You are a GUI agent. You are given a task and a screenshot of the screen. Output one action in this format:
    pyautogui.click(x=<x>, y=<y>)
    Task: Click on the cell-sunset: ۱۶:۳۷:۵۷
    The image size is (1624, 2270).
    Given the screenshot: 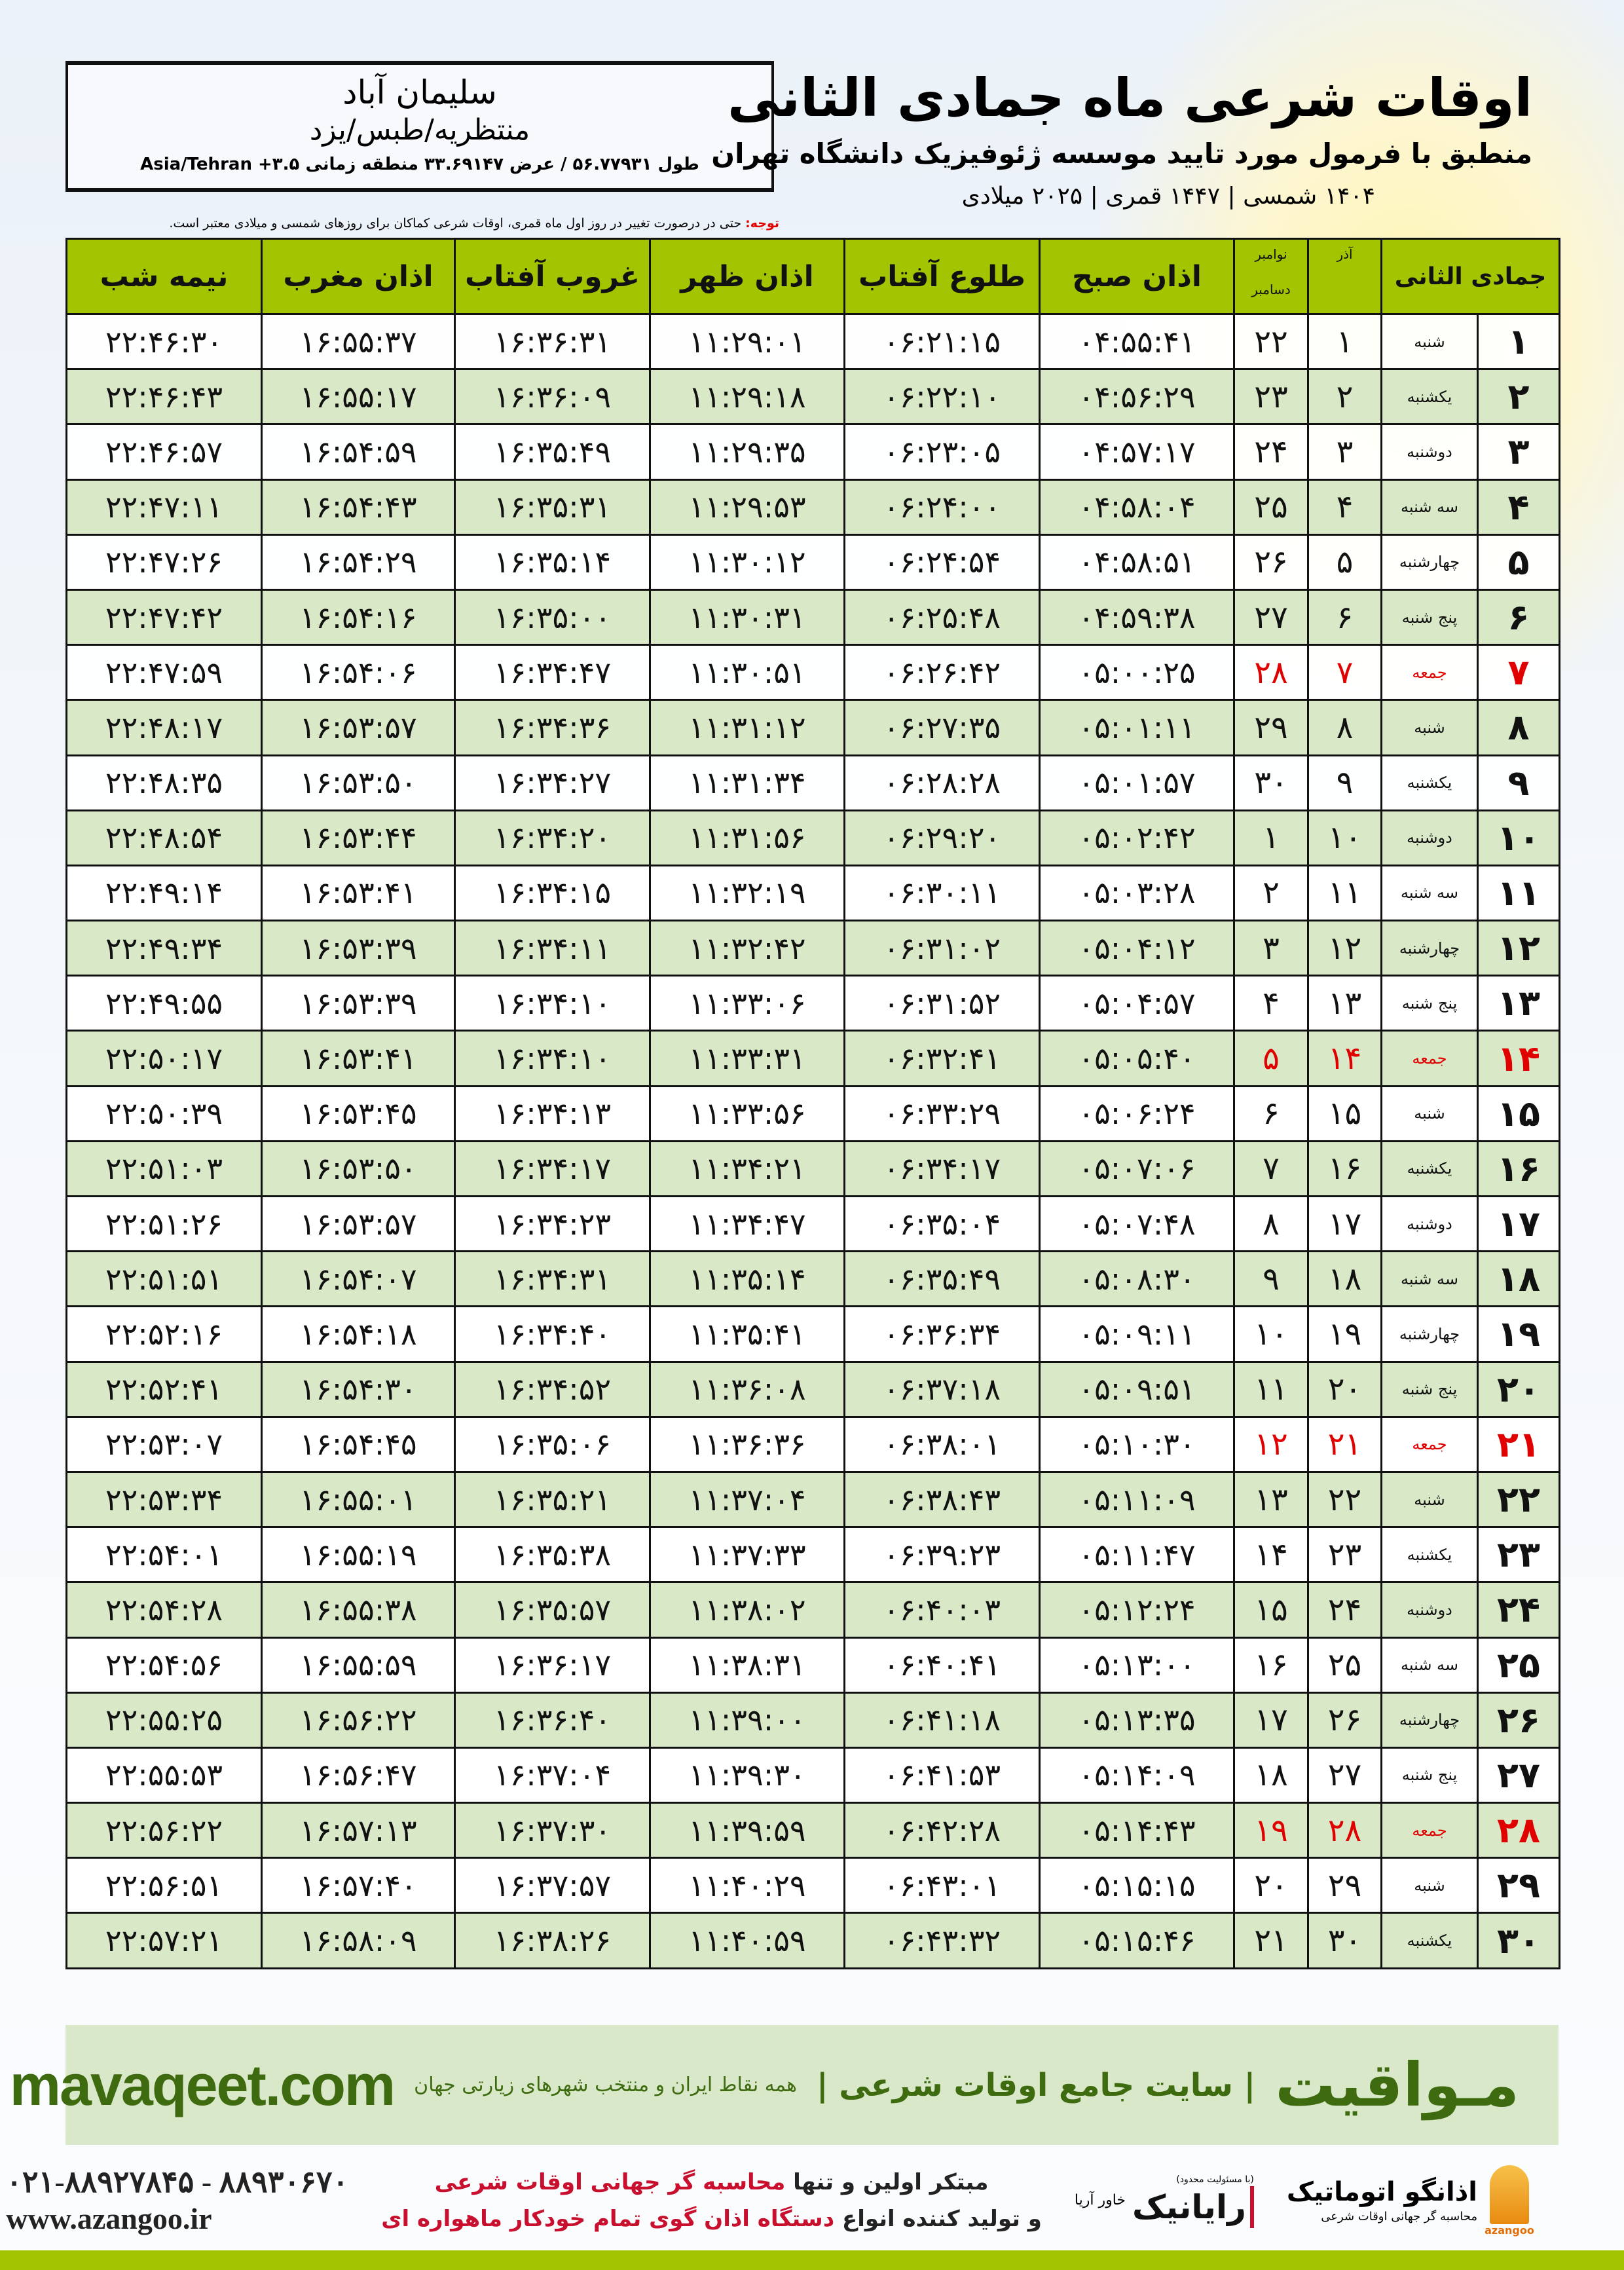 What is the action you would take?
    pyautogui.click(x=552, y=1885)
    